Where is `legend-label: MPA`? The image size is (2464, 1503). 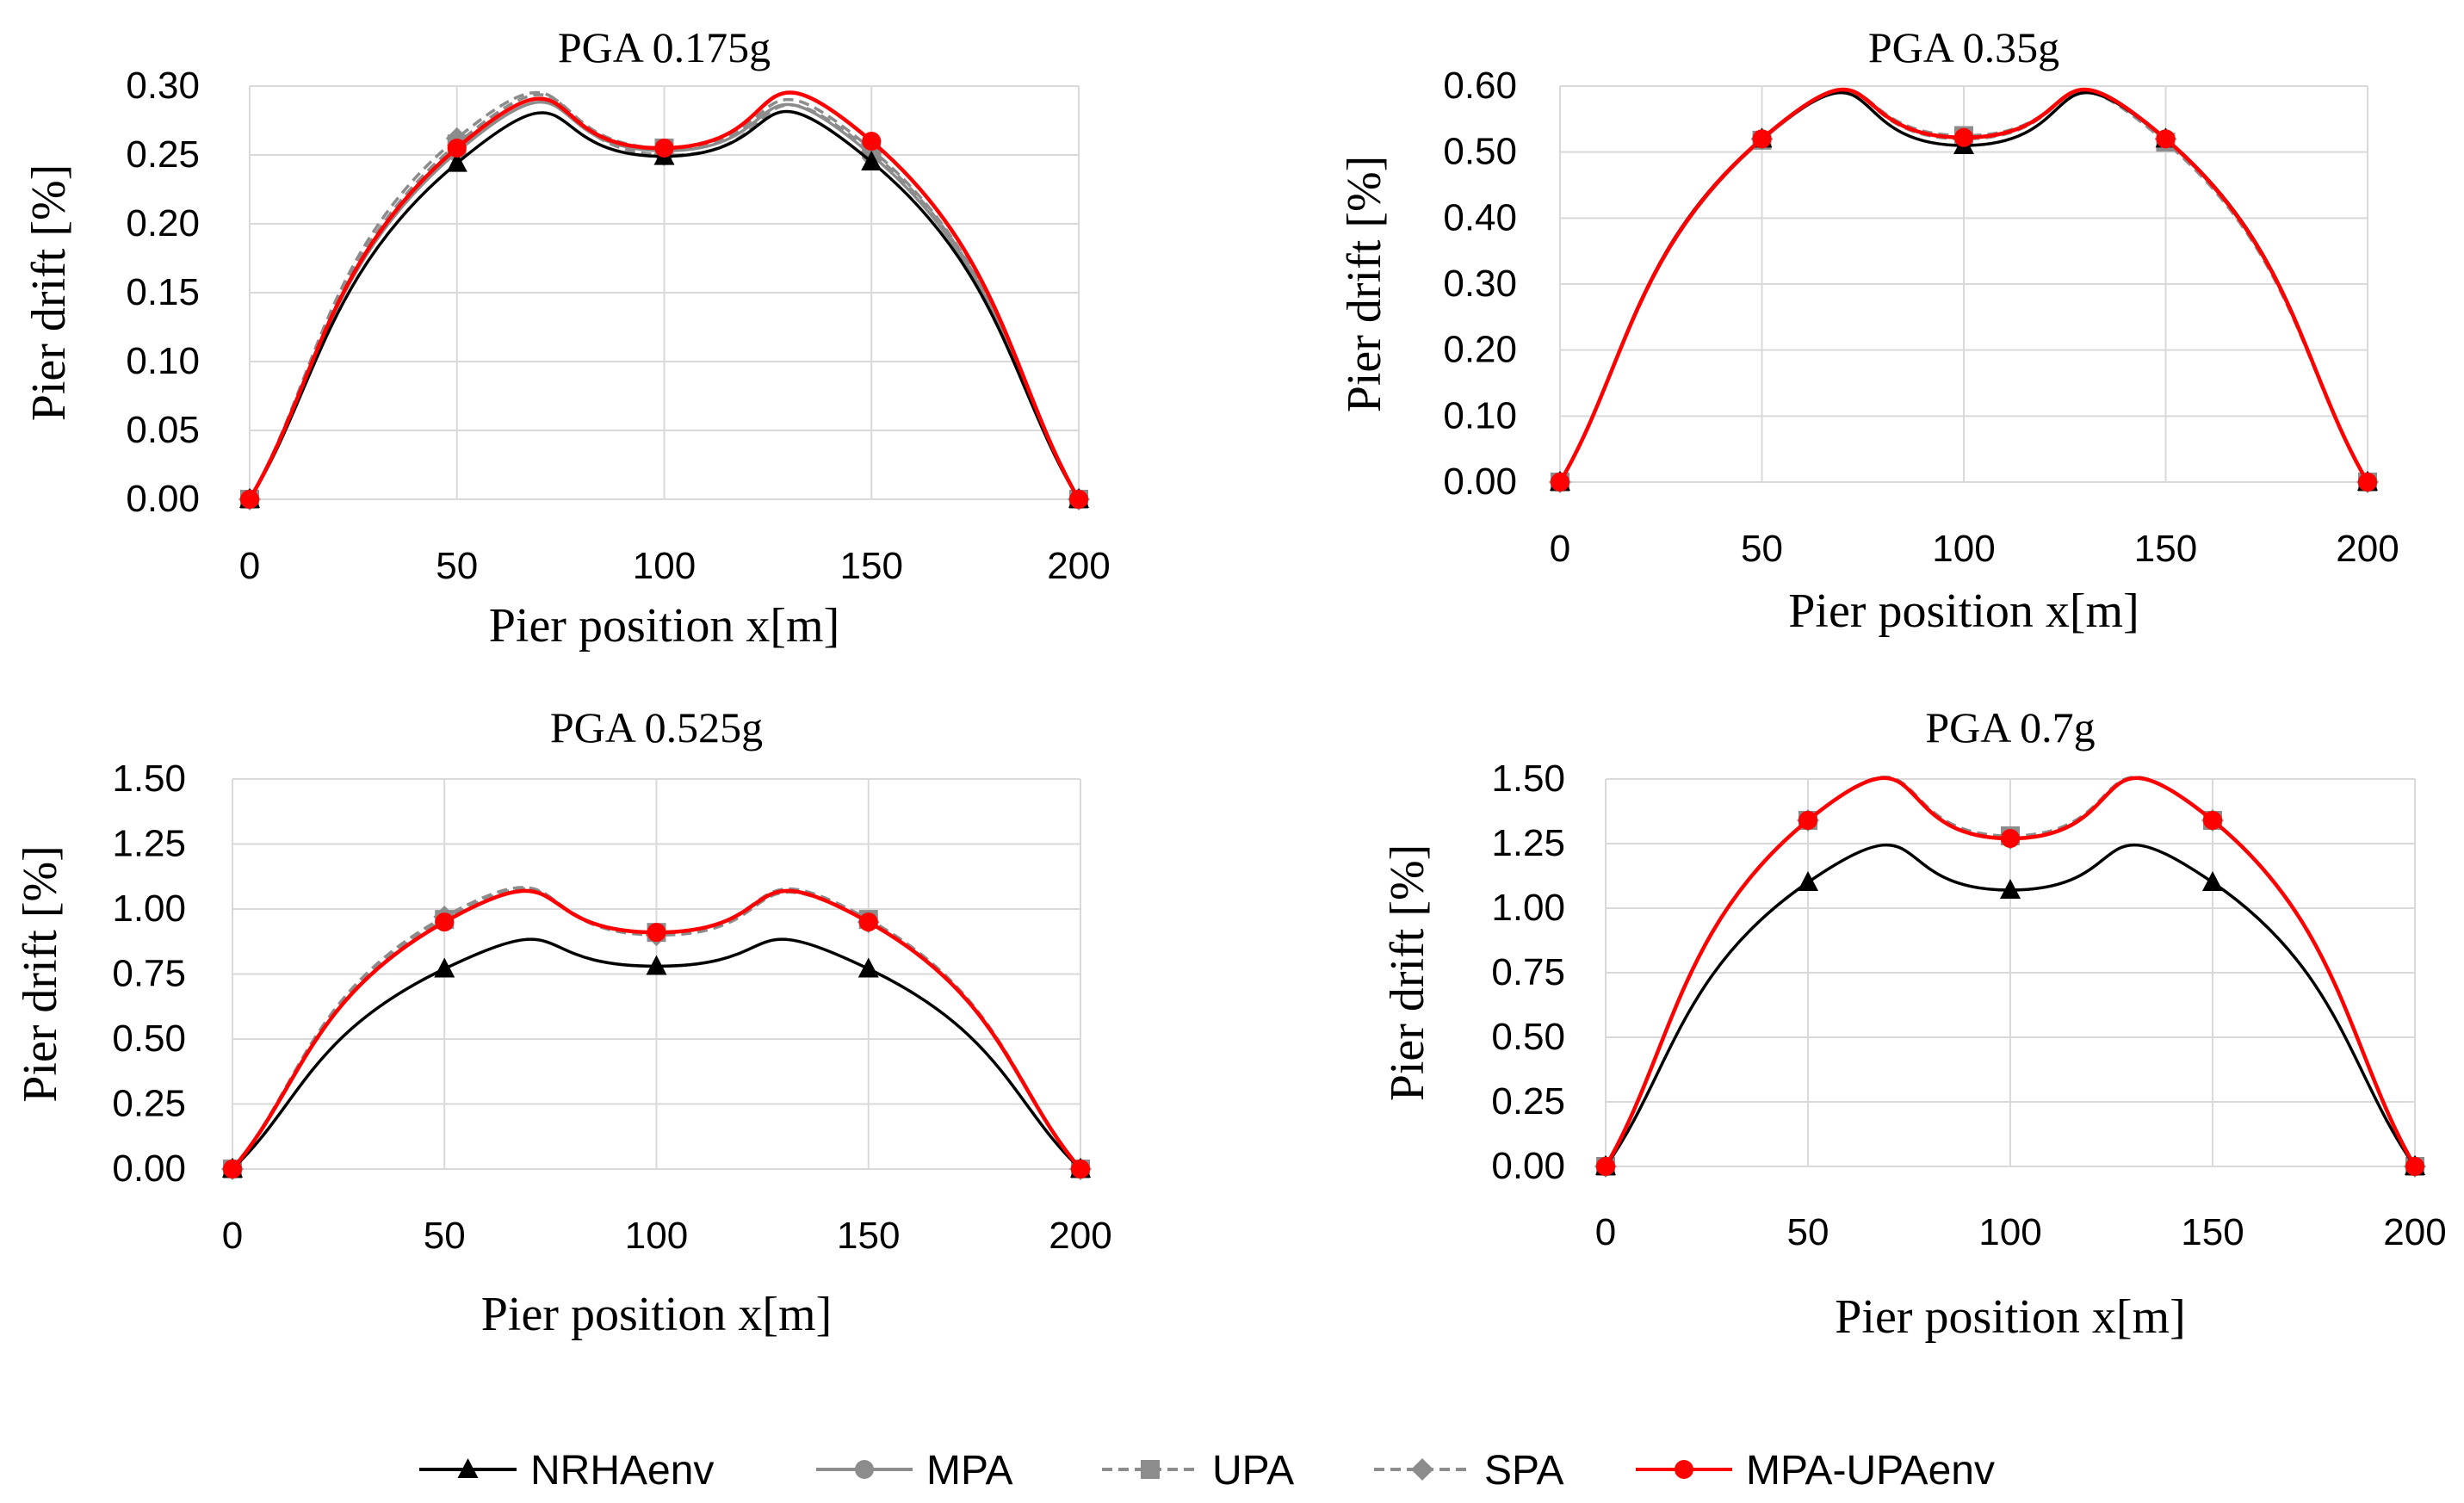 legend-label: MPA is located at coordinates (969, 1471).